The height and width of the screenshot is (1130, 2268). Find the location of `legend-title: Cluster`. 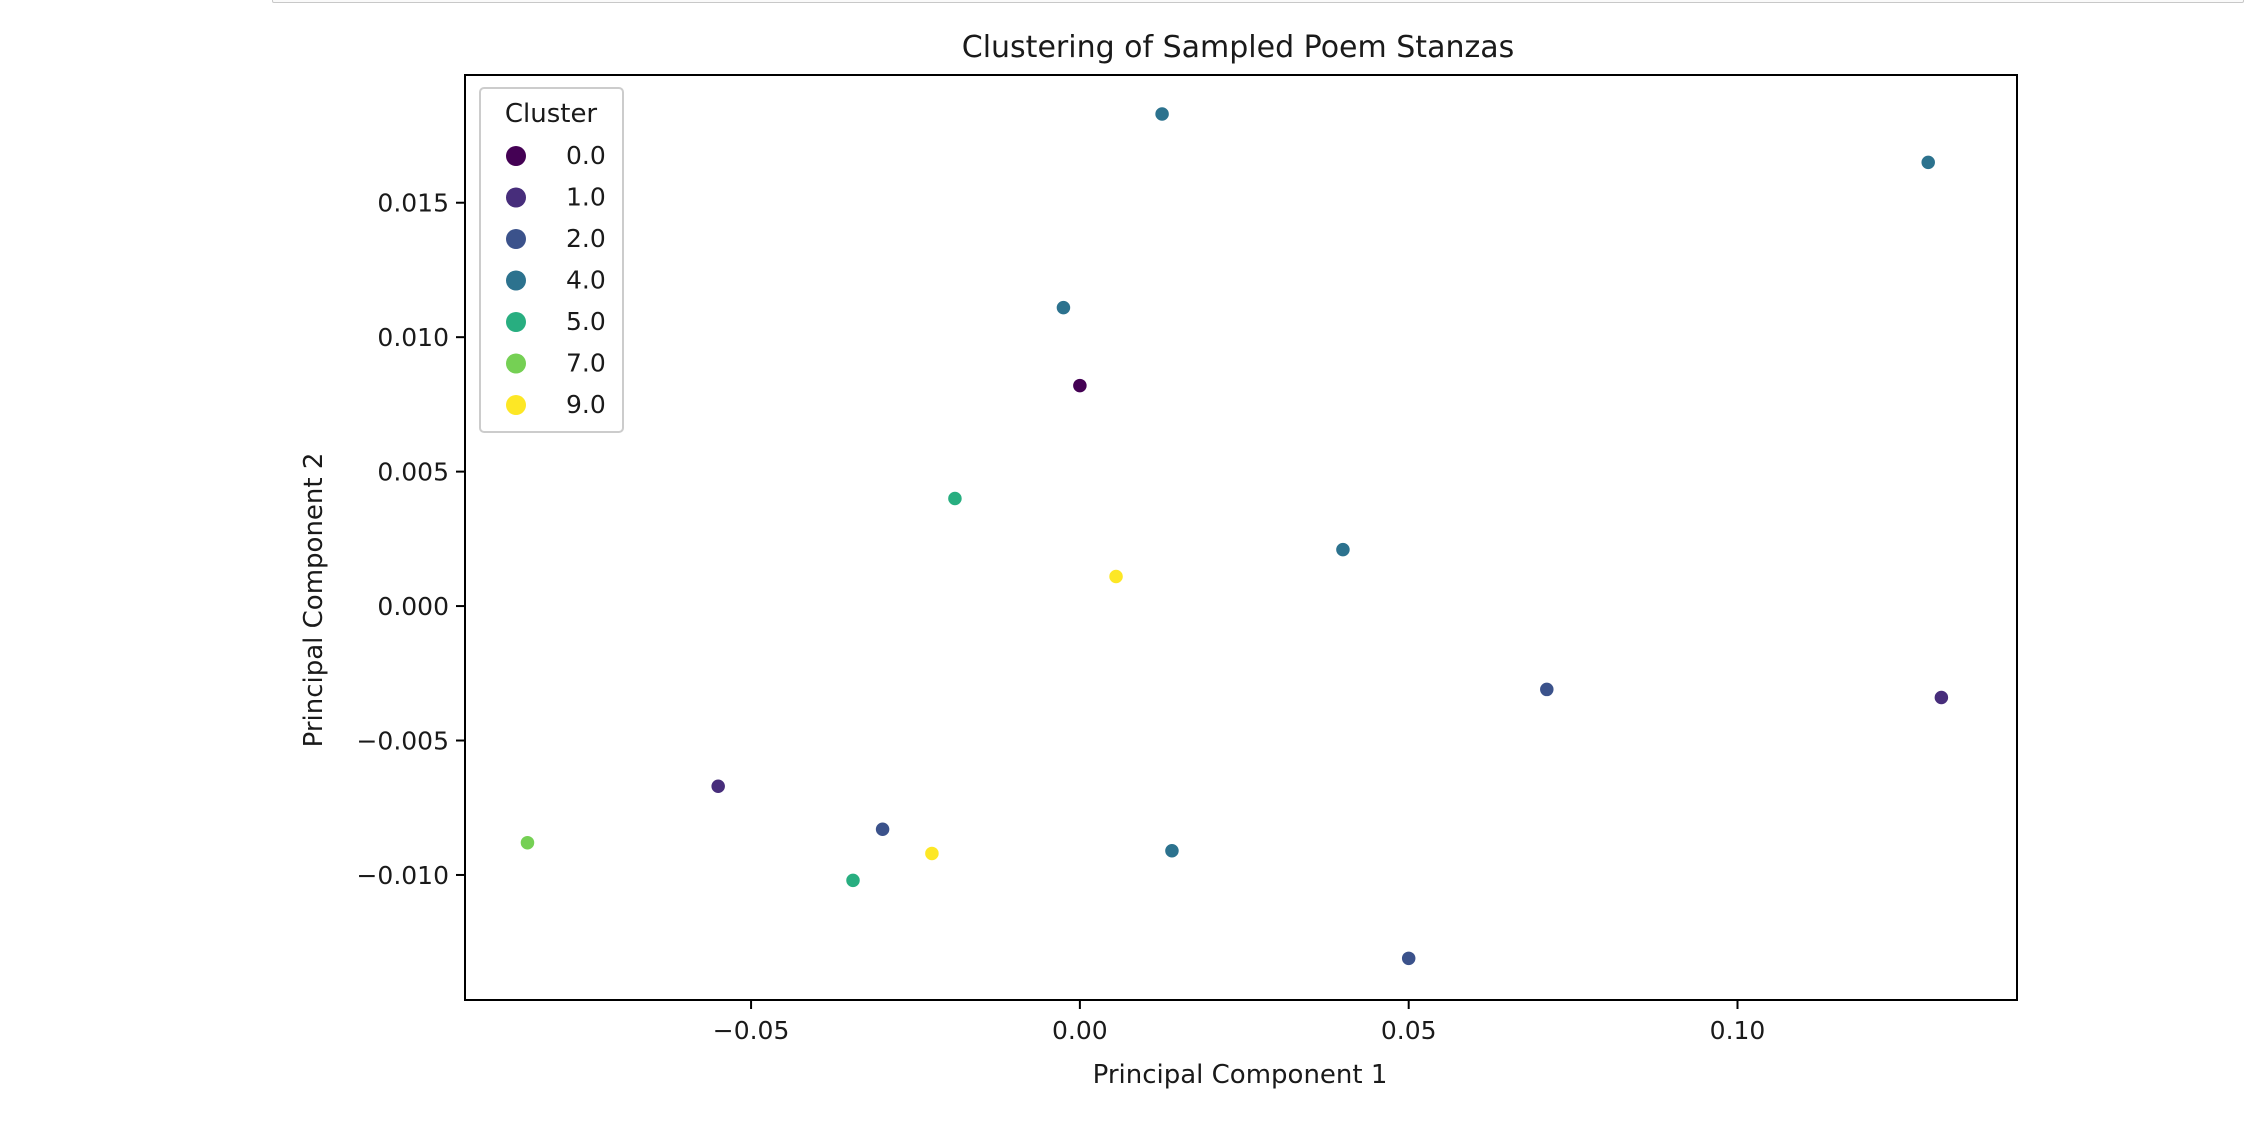

legend-title: Cluster is located at coordinates (551, 114).